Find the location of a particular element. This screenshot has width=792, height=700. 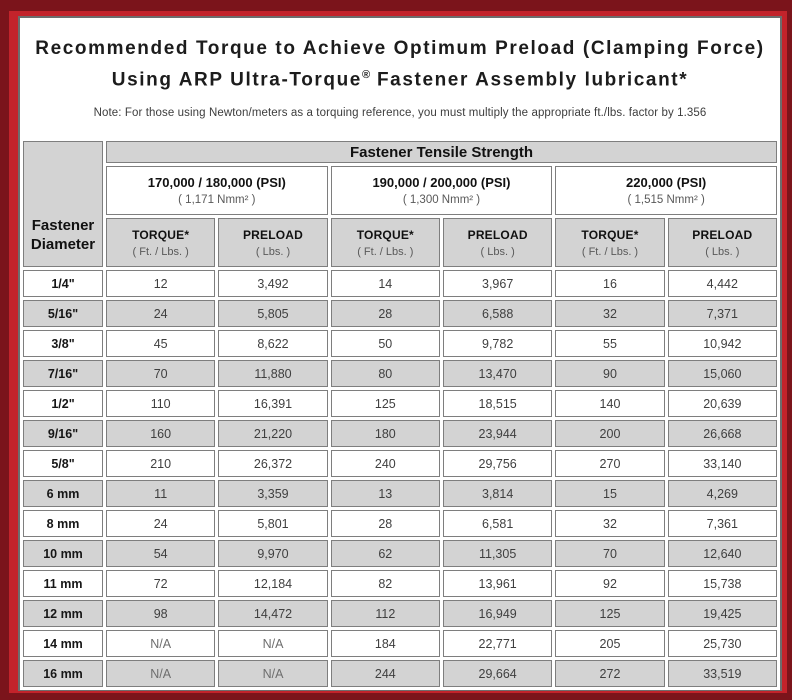

value-cell: 50 is located at coordinates (385, 343).